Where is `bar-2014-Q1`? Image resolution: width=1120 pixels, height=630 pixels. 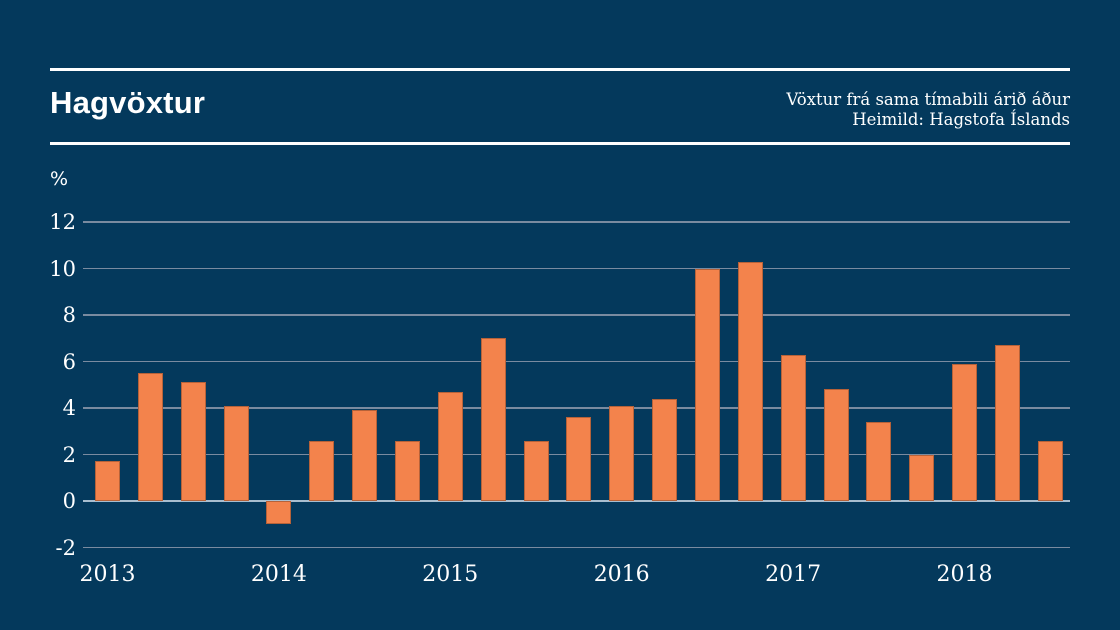 bar-2014-Q1 is located at coordinates (279, 513).